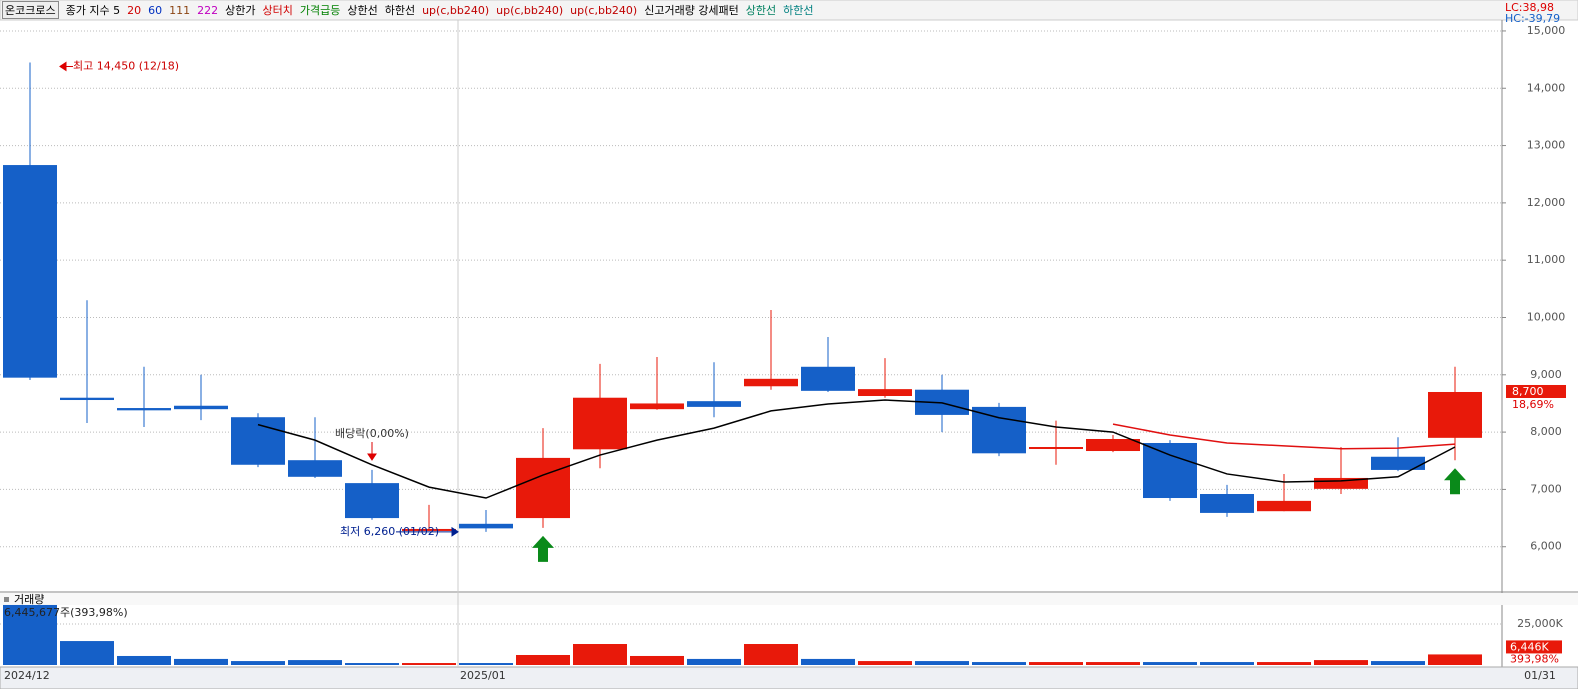 This screenshot has height=689, width=1578. What do you see at coordinates (372, 451) in the screenshot?
I see `ex-dividend-arrow` at bounding box center [372, 451].